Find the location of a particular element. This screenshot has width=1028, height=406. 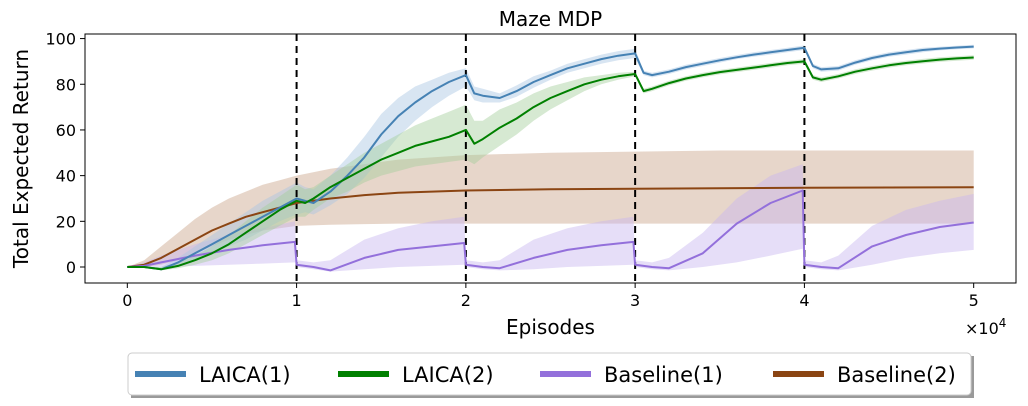

y-tick-label: 40 is located at coordinates (66, 176).